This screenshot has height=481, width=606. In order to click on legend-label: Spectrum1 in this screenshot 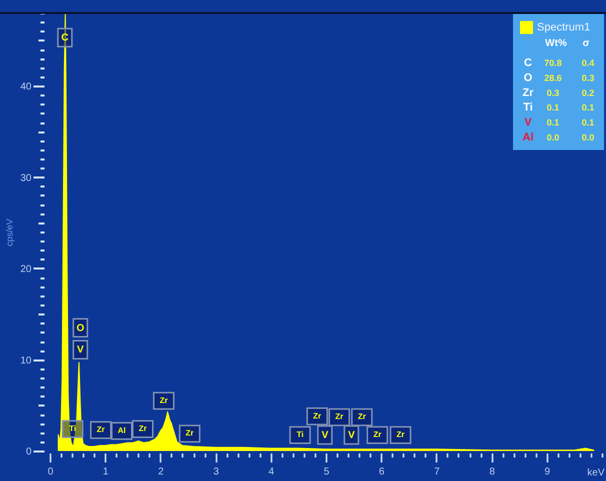, I will do `click(563, 28)`.